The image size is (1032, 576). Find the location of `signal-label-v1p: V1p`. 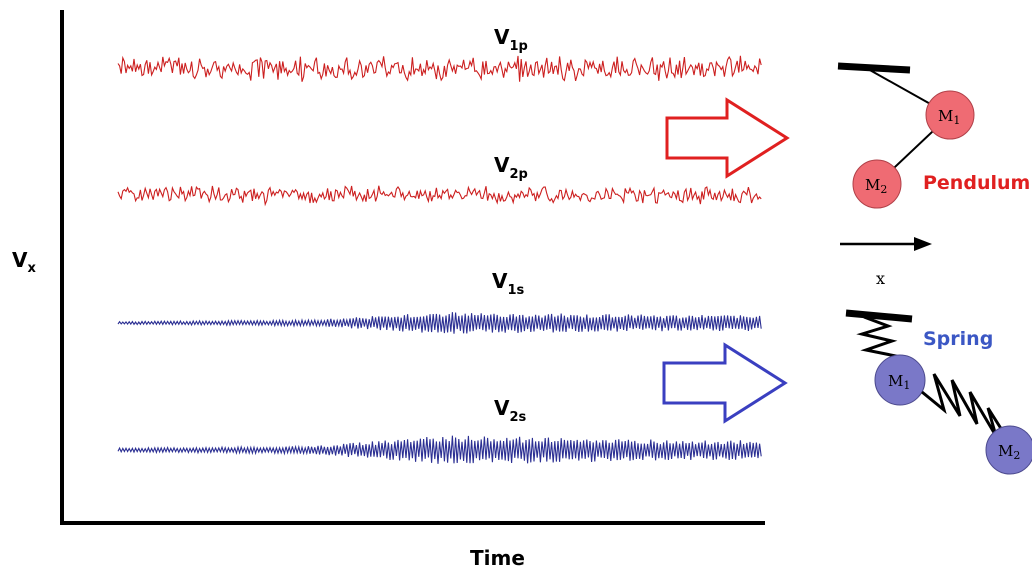

signal-label-v1p: V1p is located at coordinates (511, 39).